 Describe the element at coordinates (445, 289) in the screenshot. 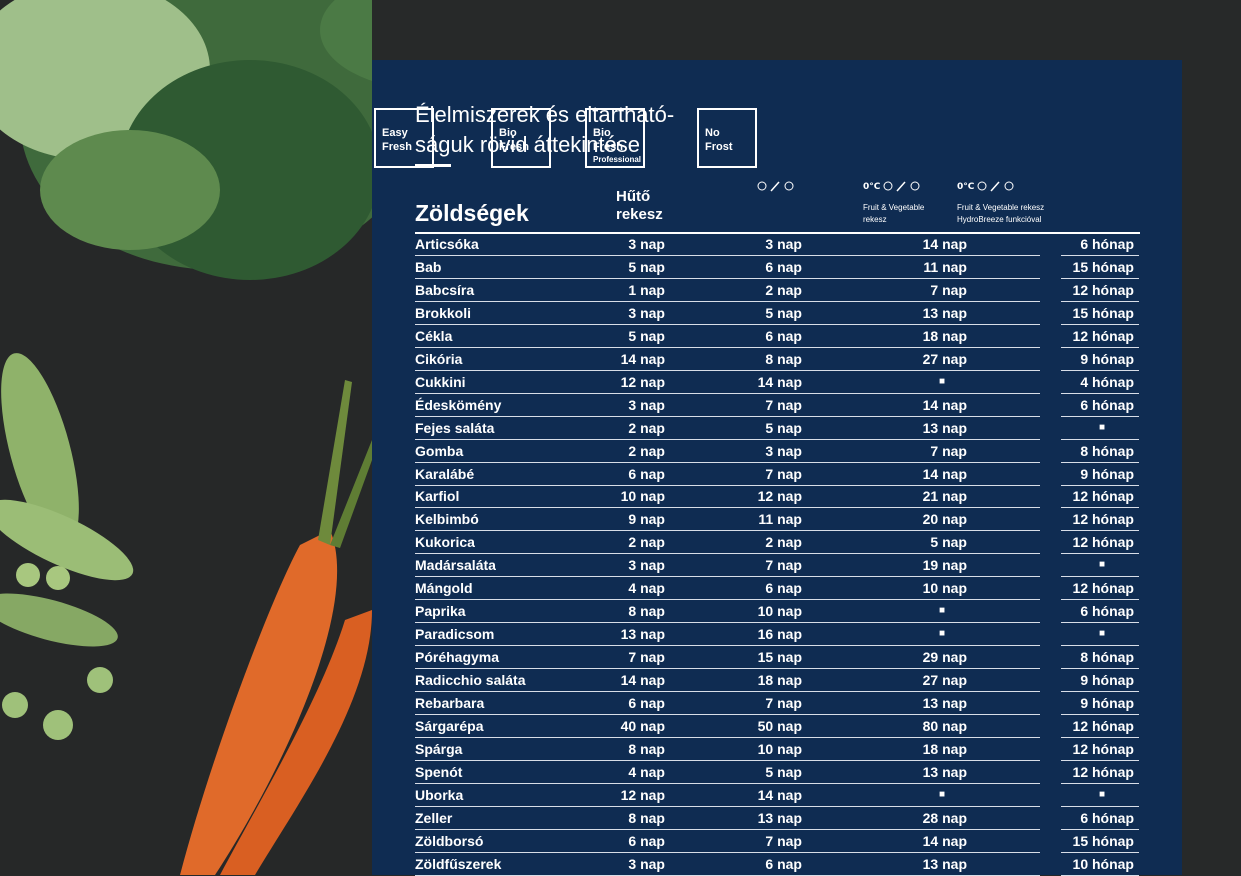

I see `row-label: Babcsíra` at that location.